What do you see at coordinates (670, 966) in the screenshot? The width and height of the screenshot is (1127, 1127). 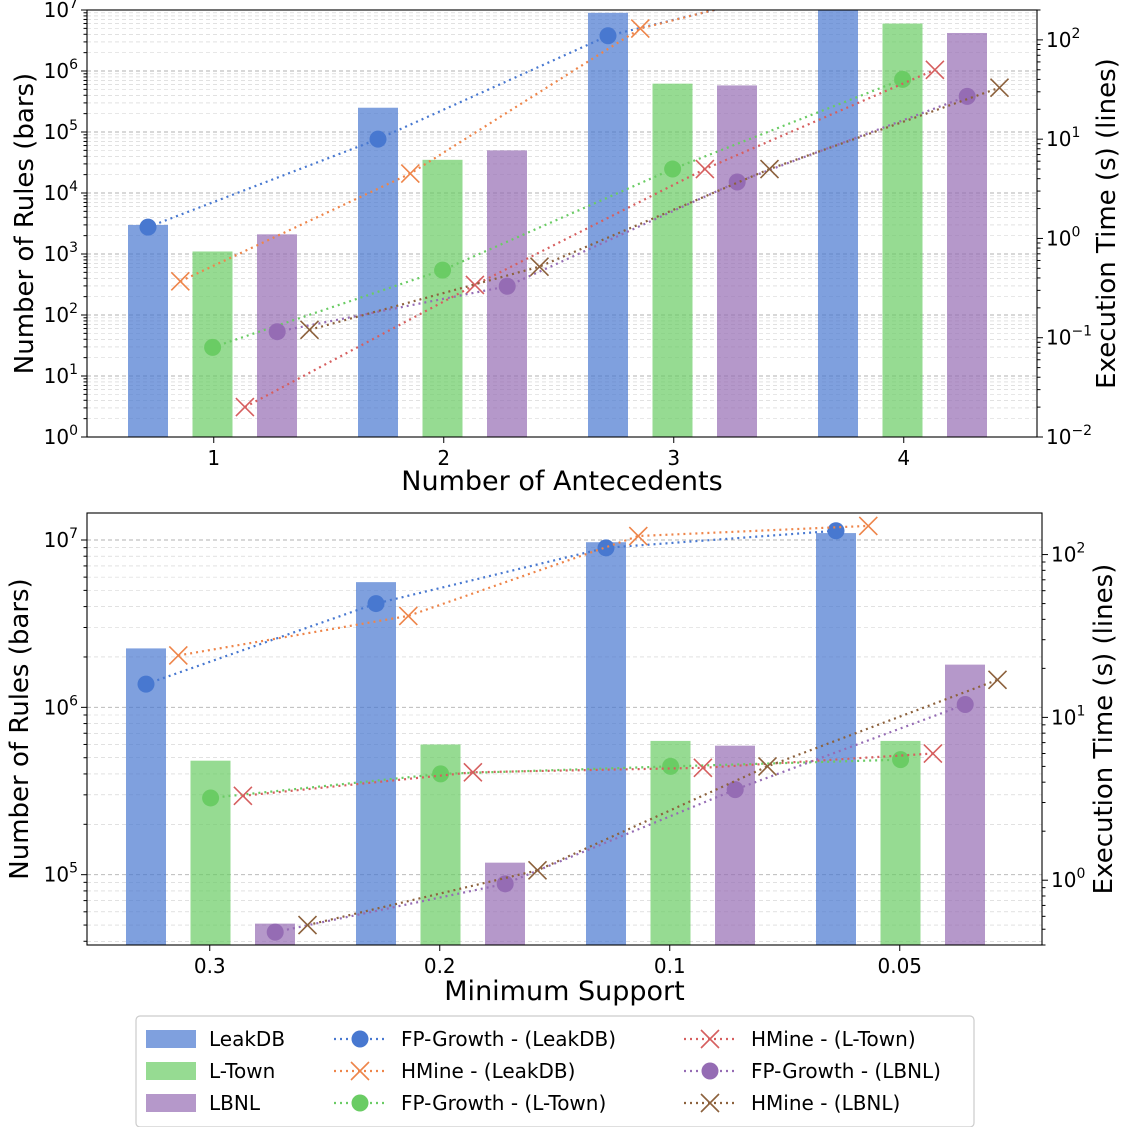 I see `x-tick-label-0-1: 0.1` at bounding box center [670, 966].